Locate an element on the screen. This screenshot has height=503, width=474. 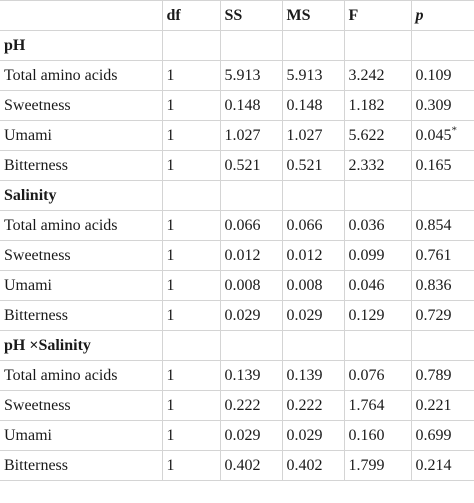
row-label-text: Sweetness is located at coordinates (37, 105).